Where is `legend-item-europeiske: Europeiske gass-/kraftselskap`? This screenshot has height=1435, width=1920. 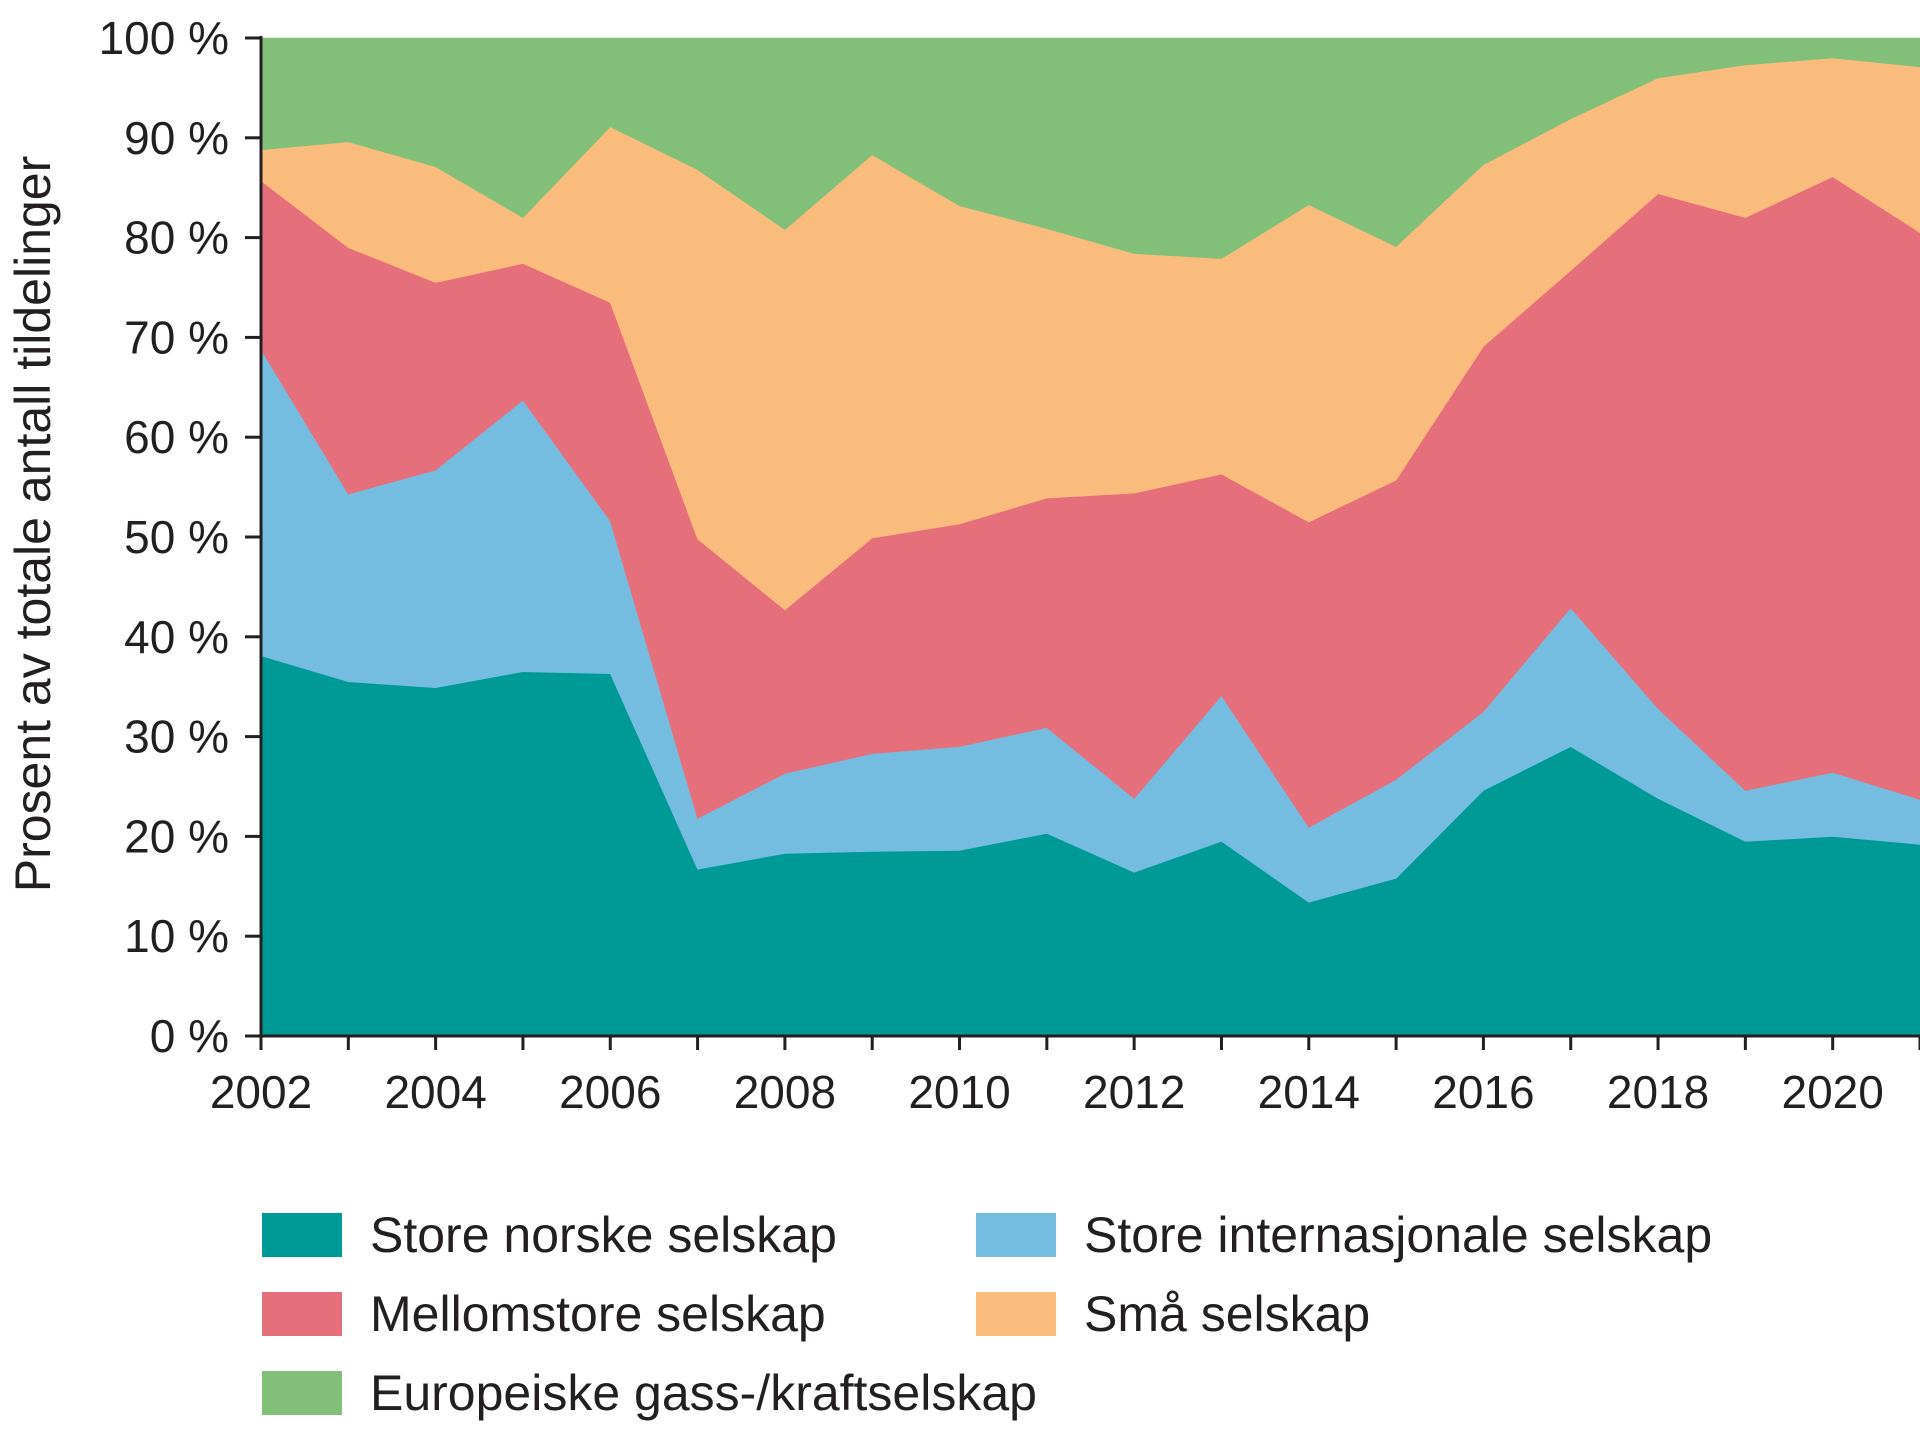
legend-item-europeiske: Europeiske gass-/kraftselskap is located at coordinates (649, 1393).